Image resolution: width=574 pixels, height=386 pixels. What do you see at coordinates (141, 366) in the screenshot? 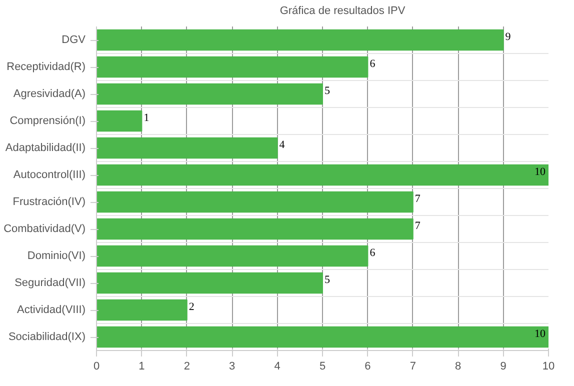
I see `x-tick-label: 1` at bounding box center [141, 366].